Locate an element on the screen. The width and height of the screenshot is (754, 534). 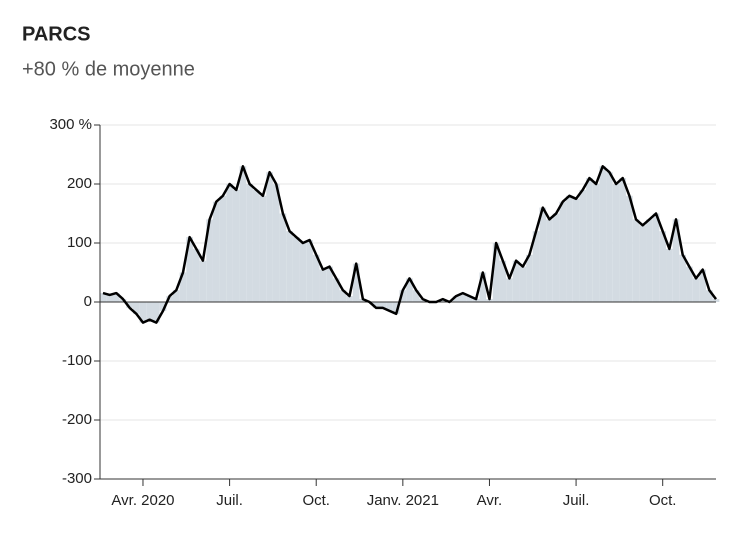
y-tick-label: -300 is located at coordinates (77, 478).